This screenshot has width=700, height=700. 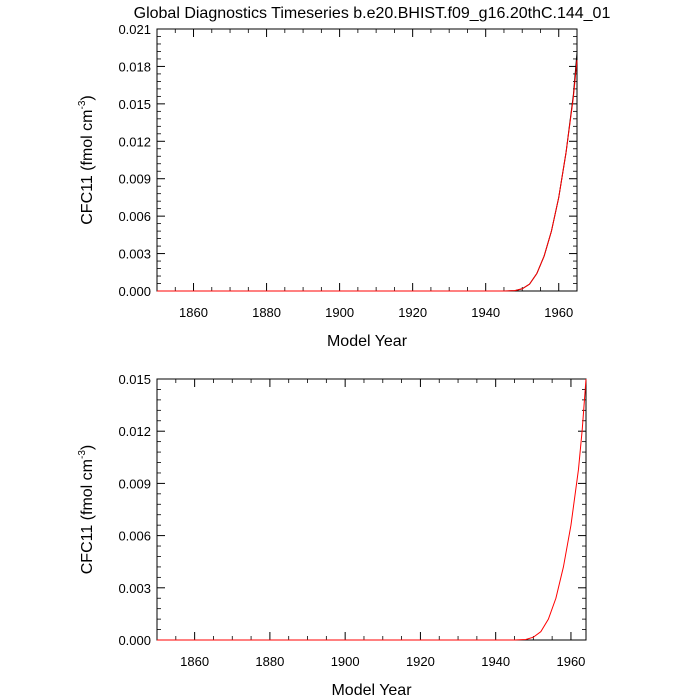 What do you see at coordinates (134, 29) in the screenshot?
I see `y-tick-label: 0.021` at bounding box center [134, 29].